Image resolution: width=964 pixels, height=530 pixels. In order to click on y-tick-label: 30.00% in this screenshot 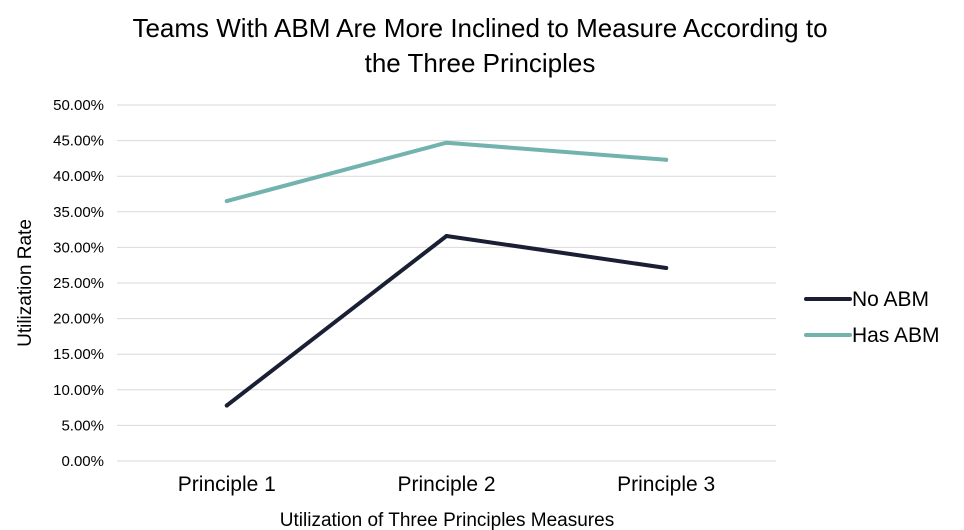, I will do `click(78, 247)`.